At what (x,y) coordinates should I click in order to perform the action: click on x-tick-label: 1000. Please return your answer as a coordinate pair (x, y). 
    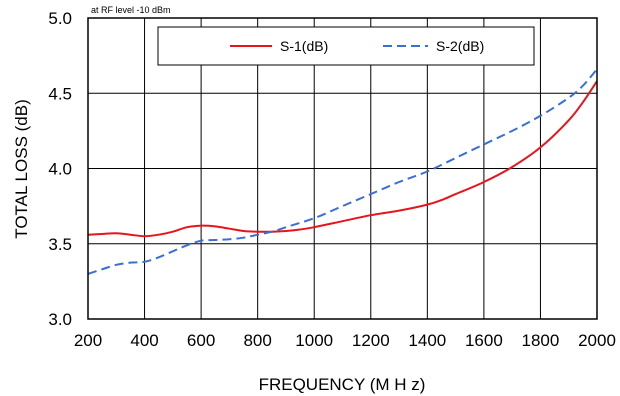
    Looking at the image, I should click on (314, 340).